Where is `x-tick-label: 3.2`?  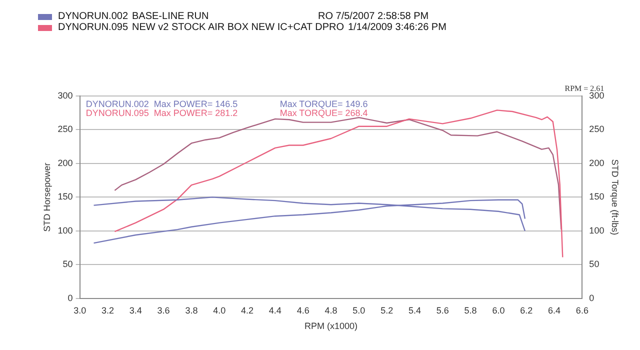
x-tick-label: 3.2 is located at coordinates (107, 310).